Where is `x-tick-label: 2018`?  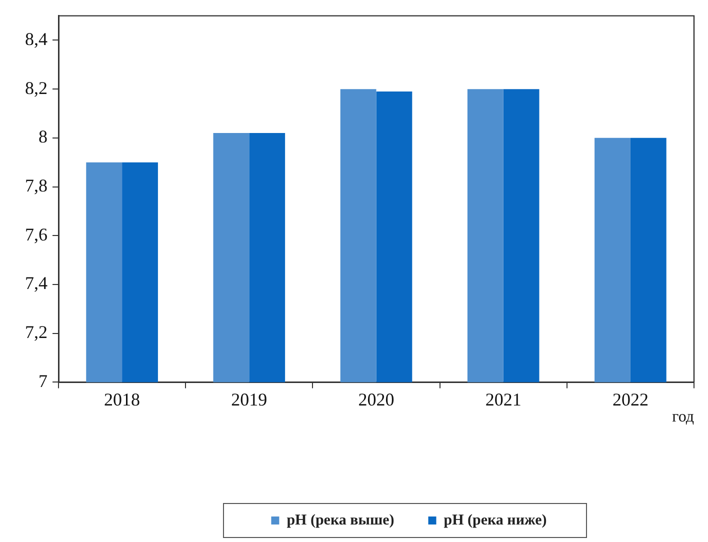 x-tick-label: 2018 is located at coordinates (122, 400).